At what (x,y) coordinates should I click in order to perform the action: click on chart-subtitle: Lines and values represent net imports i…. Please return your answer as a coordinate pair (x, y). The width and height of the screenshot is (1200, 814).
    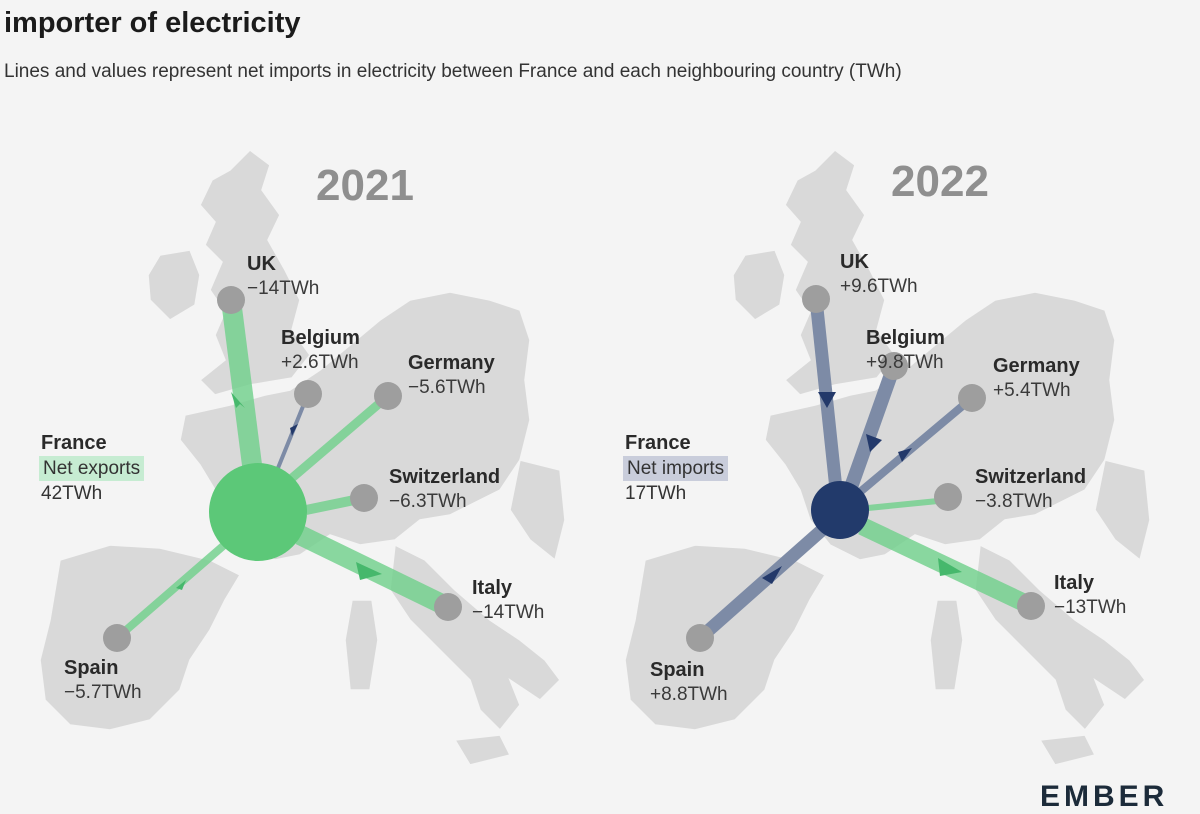
    Looking at the image, I should click on (453, 71).